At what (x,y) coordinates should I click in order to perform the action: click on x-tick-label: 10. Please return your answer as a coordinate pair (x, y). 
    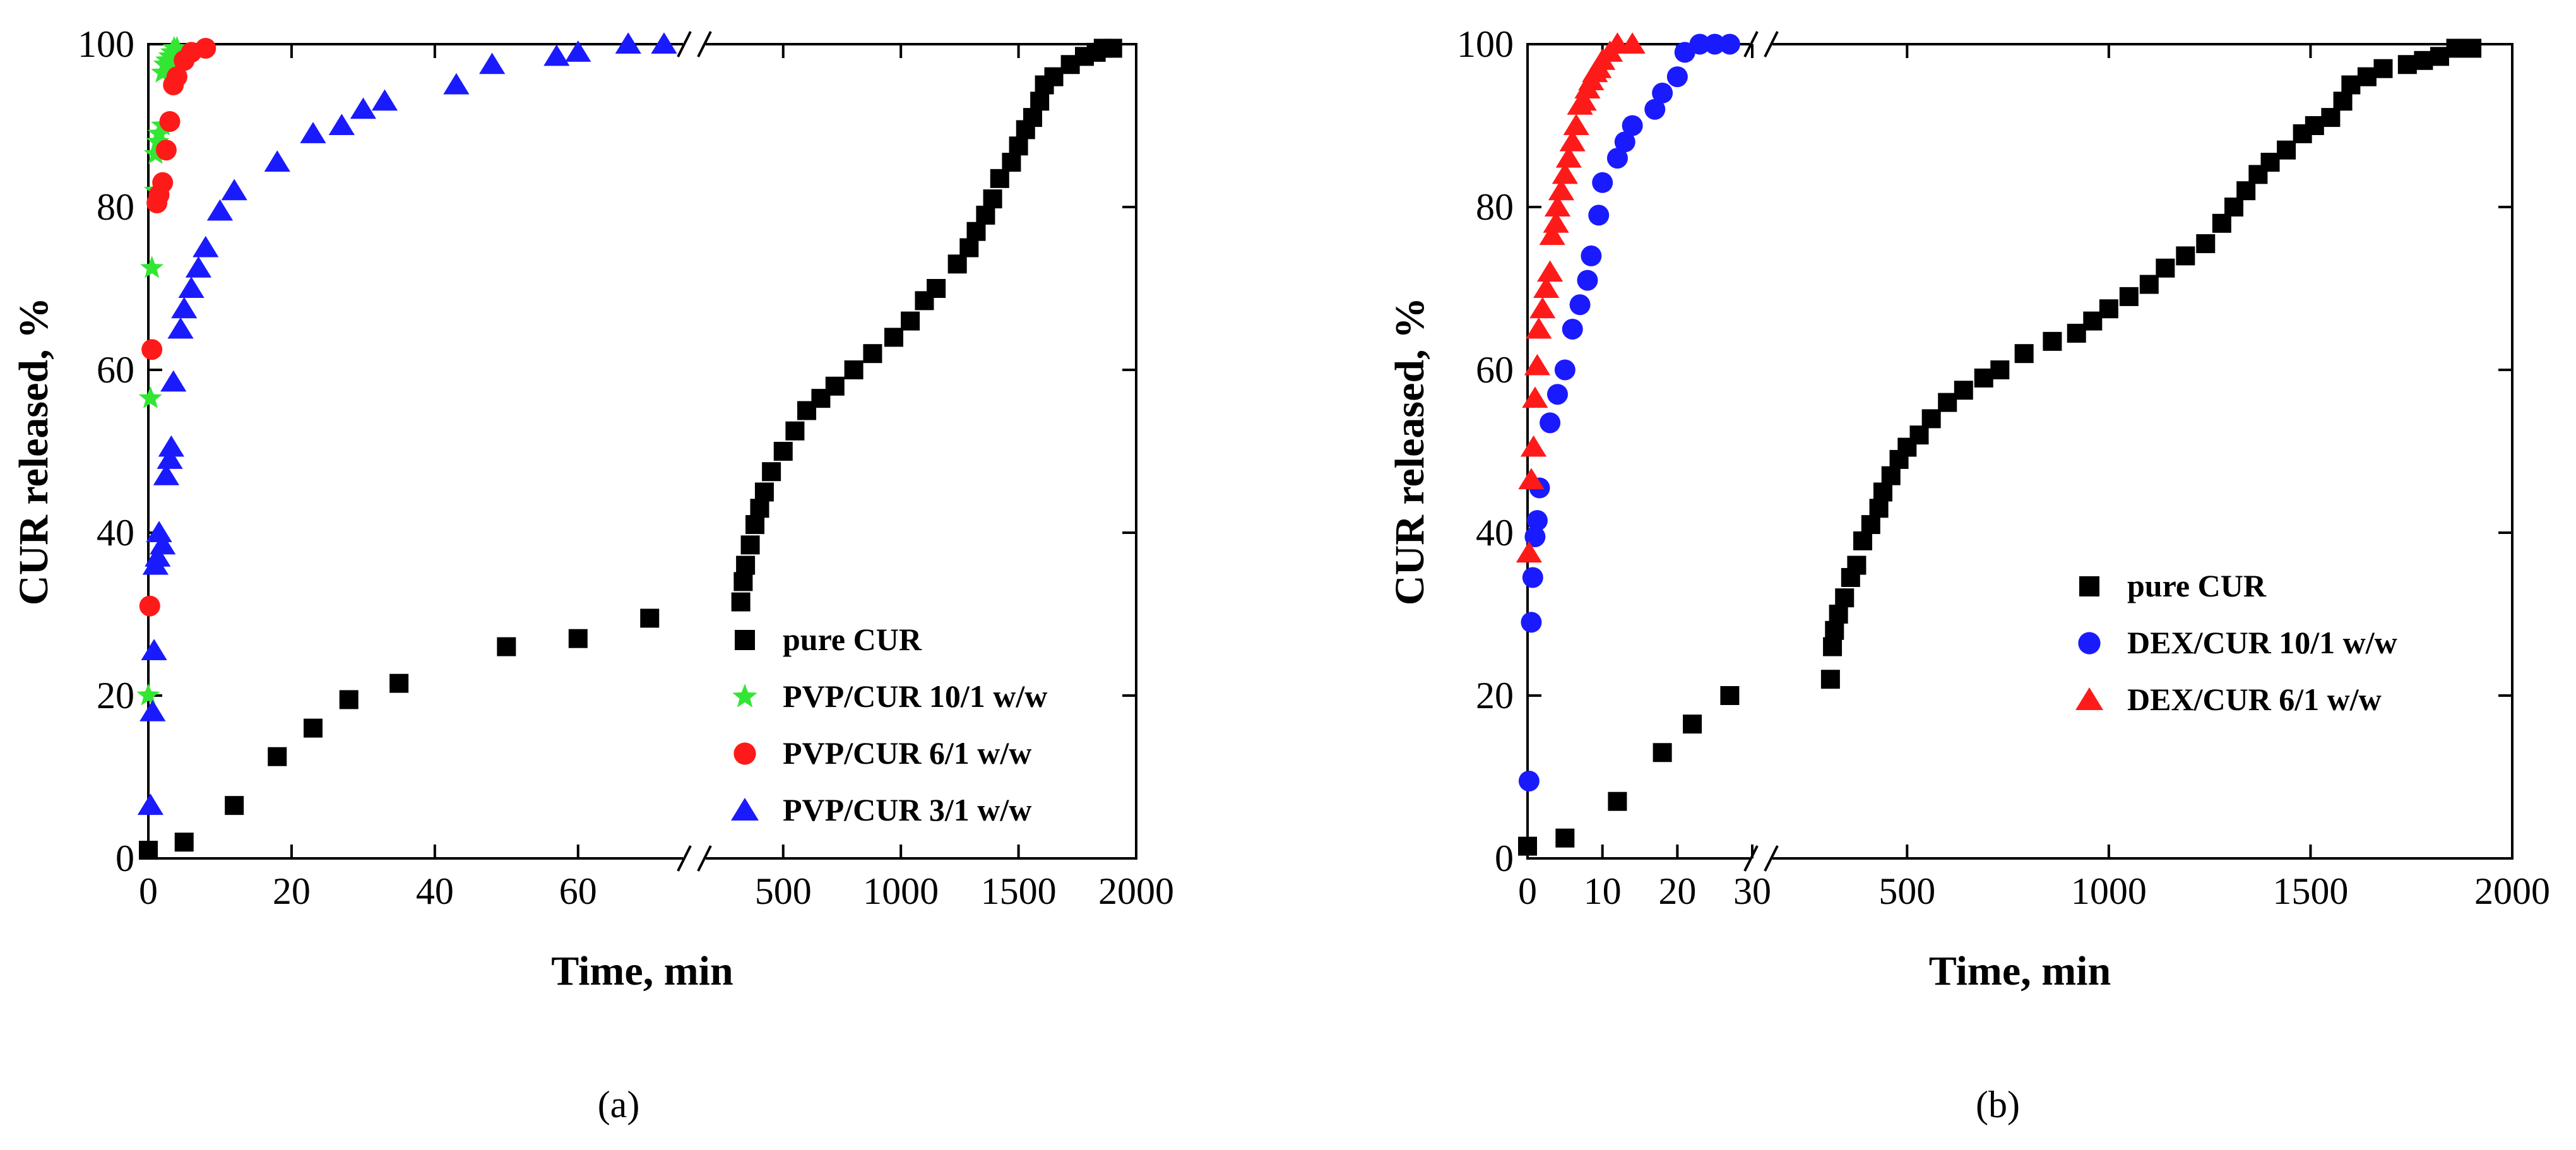
    Looking at the image, I should click on (1603, 891).